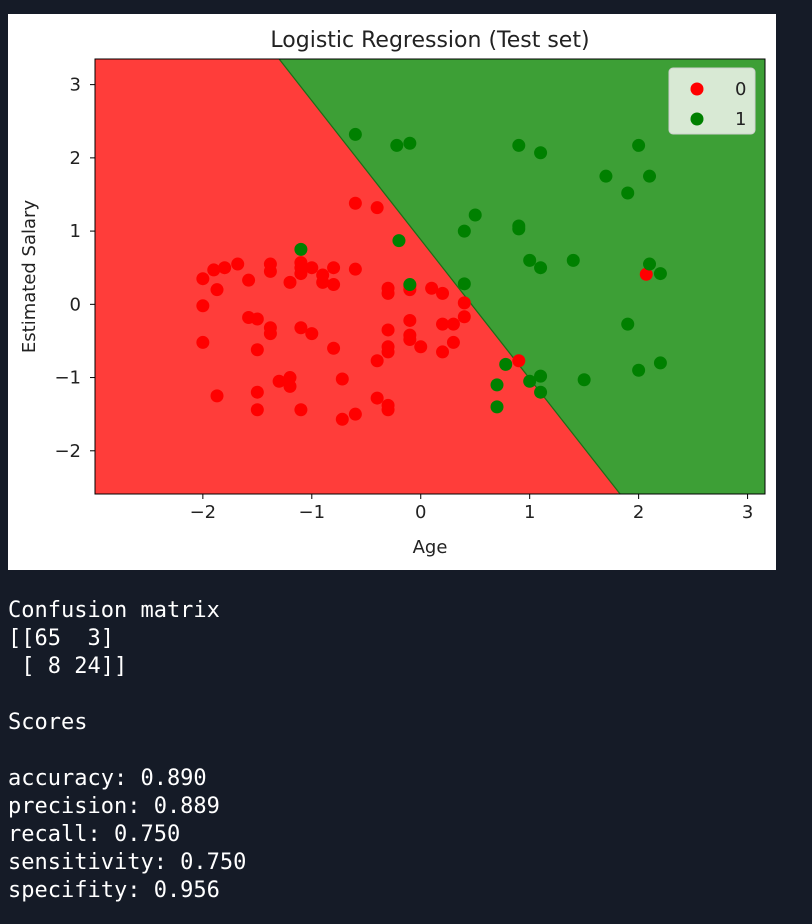  Describe the element at coordinates (61, 638) in the screenshot. I see `confusion-matrix-row-1: [[65 3]` at that location.